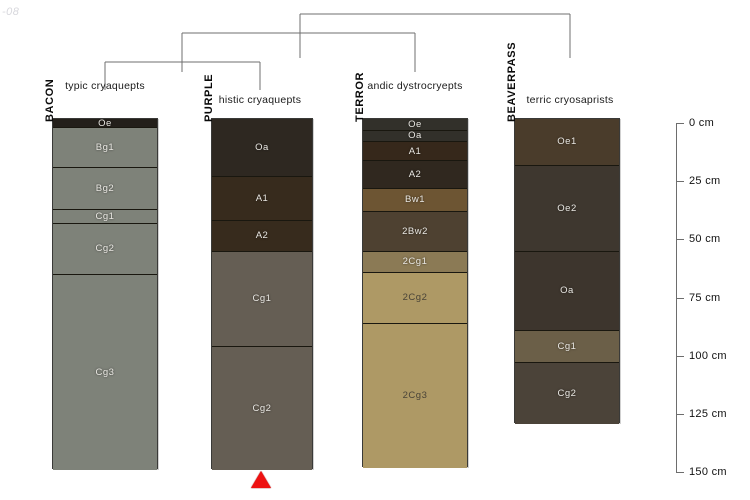 This screenshot has height=500, width=750. I want to click on horizon-label: 2Bw2, so click(415, 231).